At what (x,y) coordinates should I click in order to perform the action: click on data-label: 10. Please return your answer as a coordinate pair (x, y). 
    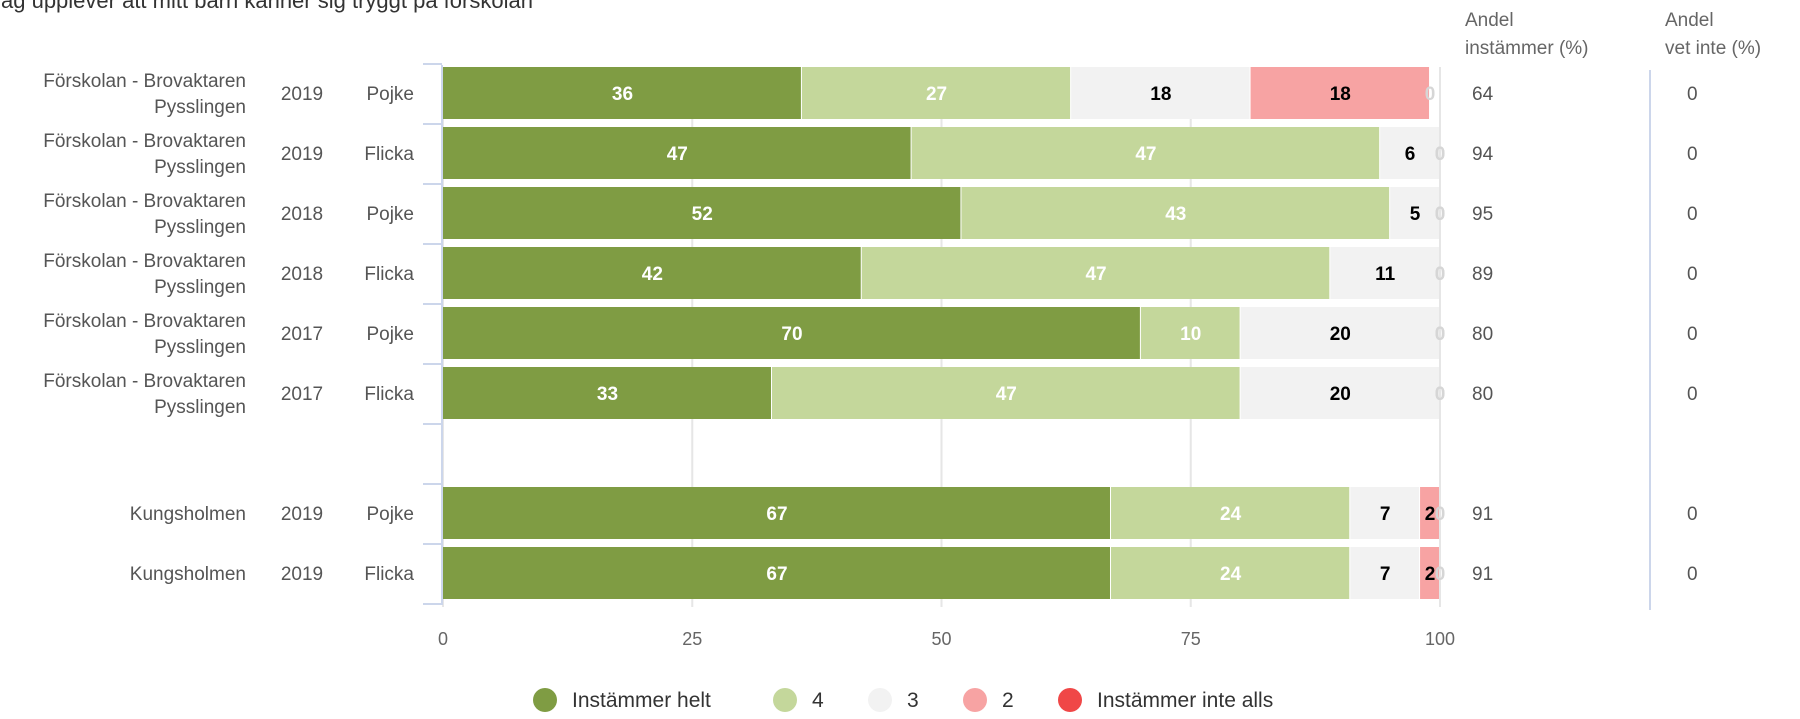
    Looking at the image, I should click on (1190, 334).